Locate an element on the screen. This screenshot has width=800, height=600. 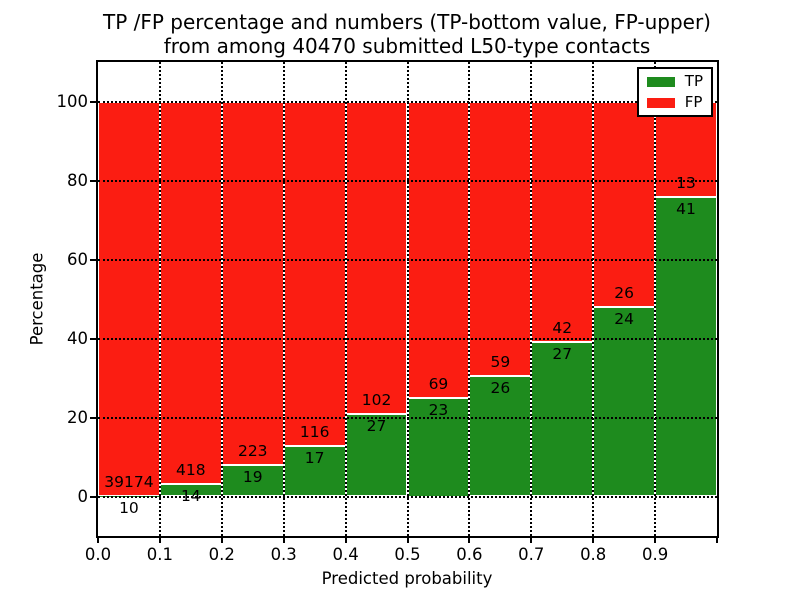
tp-count-label: 14 is located at coordinates (190, 495).